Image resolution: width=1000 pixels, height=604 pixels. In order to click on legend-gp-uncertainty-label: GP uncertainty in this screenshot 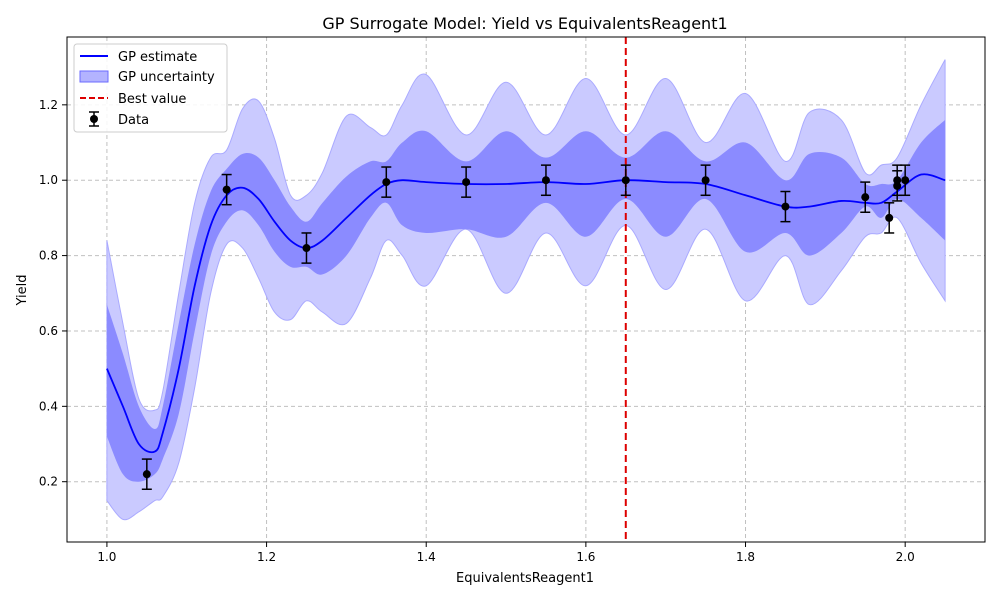, I will do `click(166, 77)`.